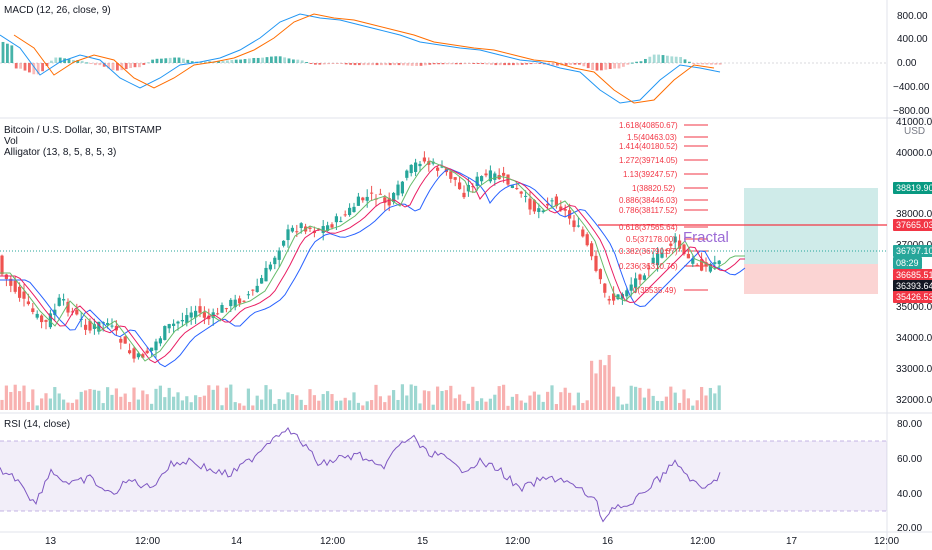 The image size is (932, 550). Describe the element at coordinates (912, 286) in the screenshot. I see `last-price-tag: 36393.64` at that location.